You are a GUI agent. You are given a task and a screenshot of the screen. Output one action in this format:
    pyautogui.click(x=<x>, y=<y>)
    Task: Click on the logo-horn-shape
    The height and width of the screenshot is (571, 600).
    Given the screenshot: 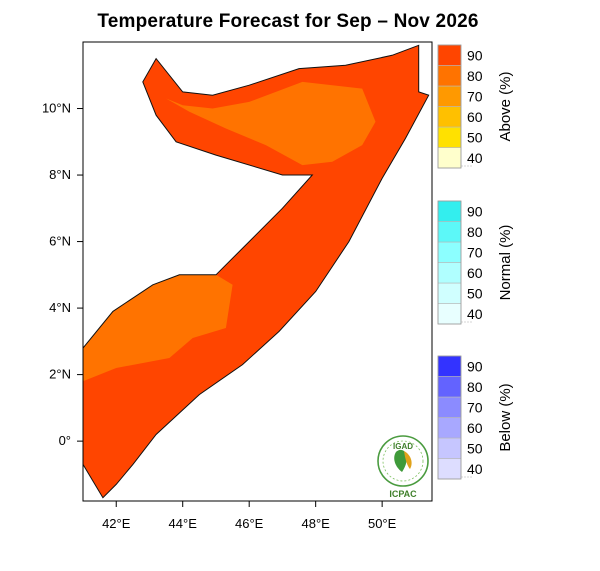 What is the action you would take?
    pyautogui.click(x=408, y=460)
    